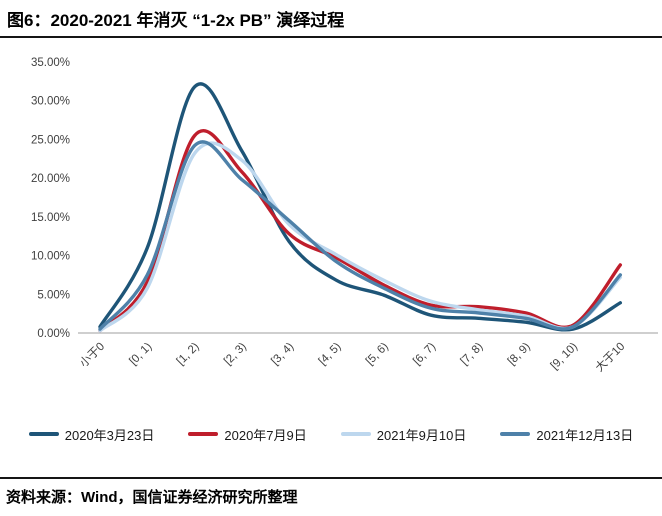 The height and width of the screenshot is (516, 662). I want to click on x-axis-tick-label: [3, 4), so click(282, 354).